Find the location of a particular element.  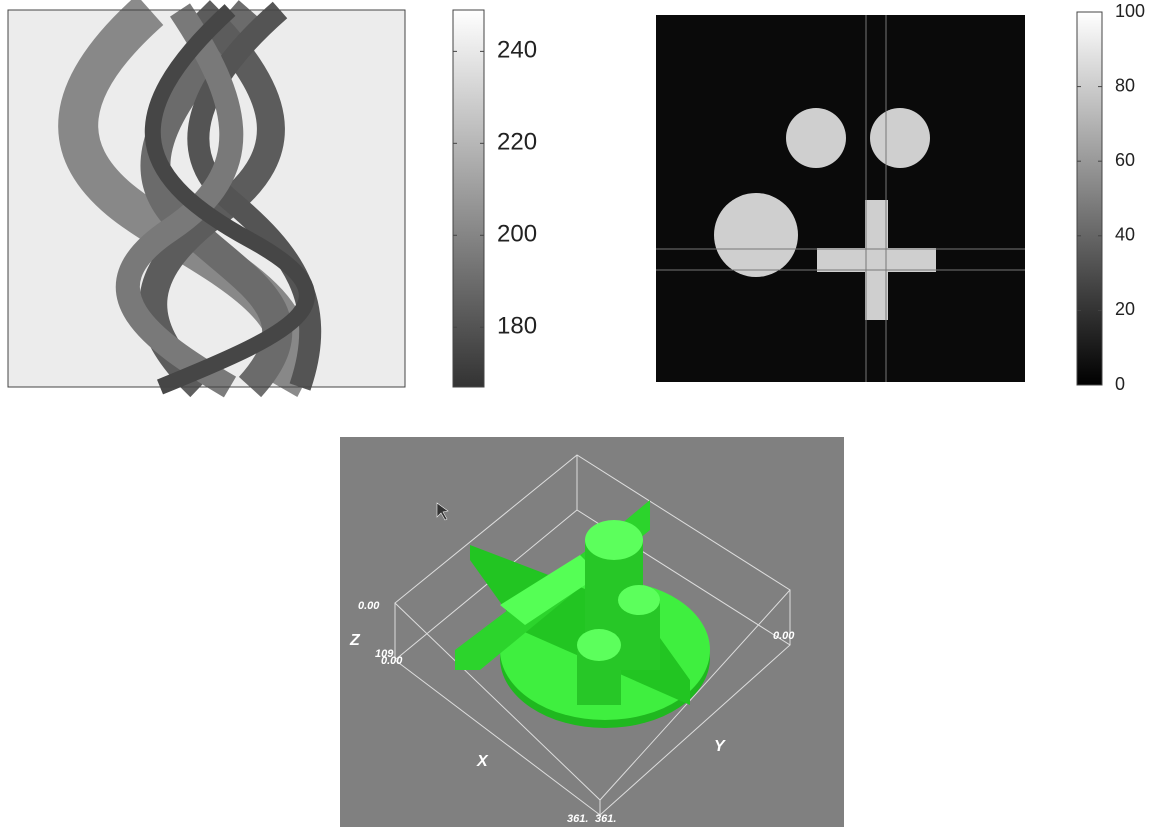

axis-value: 109 is located at coordinates (384, 654).